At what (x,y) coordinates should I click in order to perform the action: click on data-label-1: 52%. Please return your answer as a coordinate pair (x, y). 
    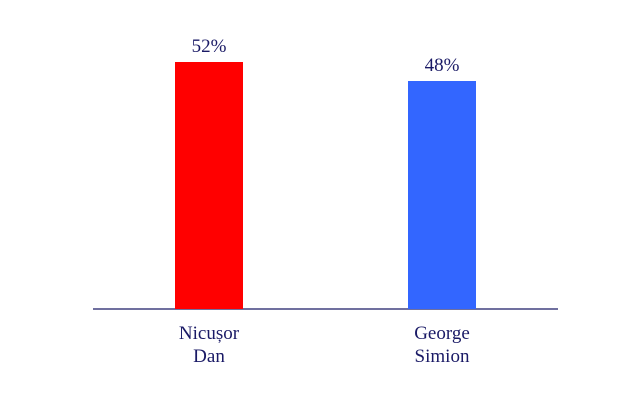
    Looking at the image, I should click on (209, 46).